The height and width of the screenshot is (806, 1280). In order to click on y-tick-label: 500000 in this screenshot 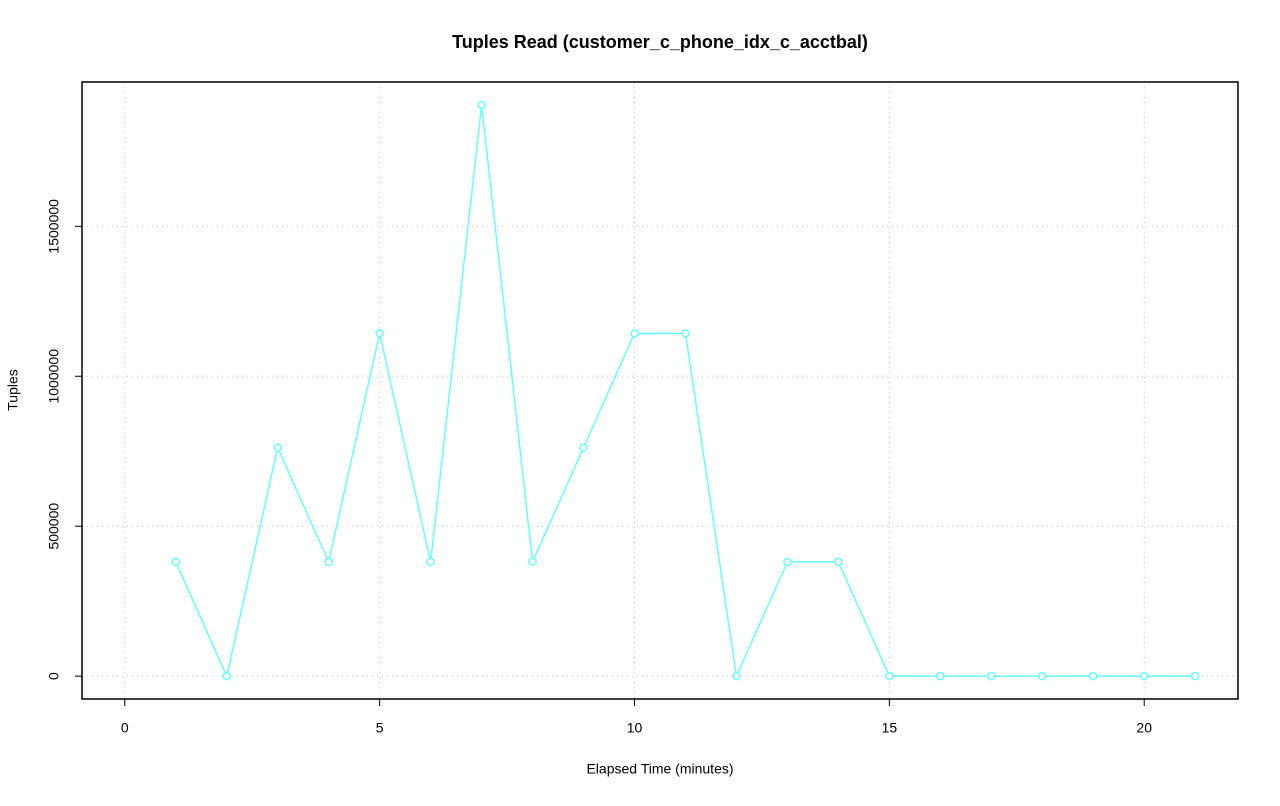, I will do `click(54, 526)`.